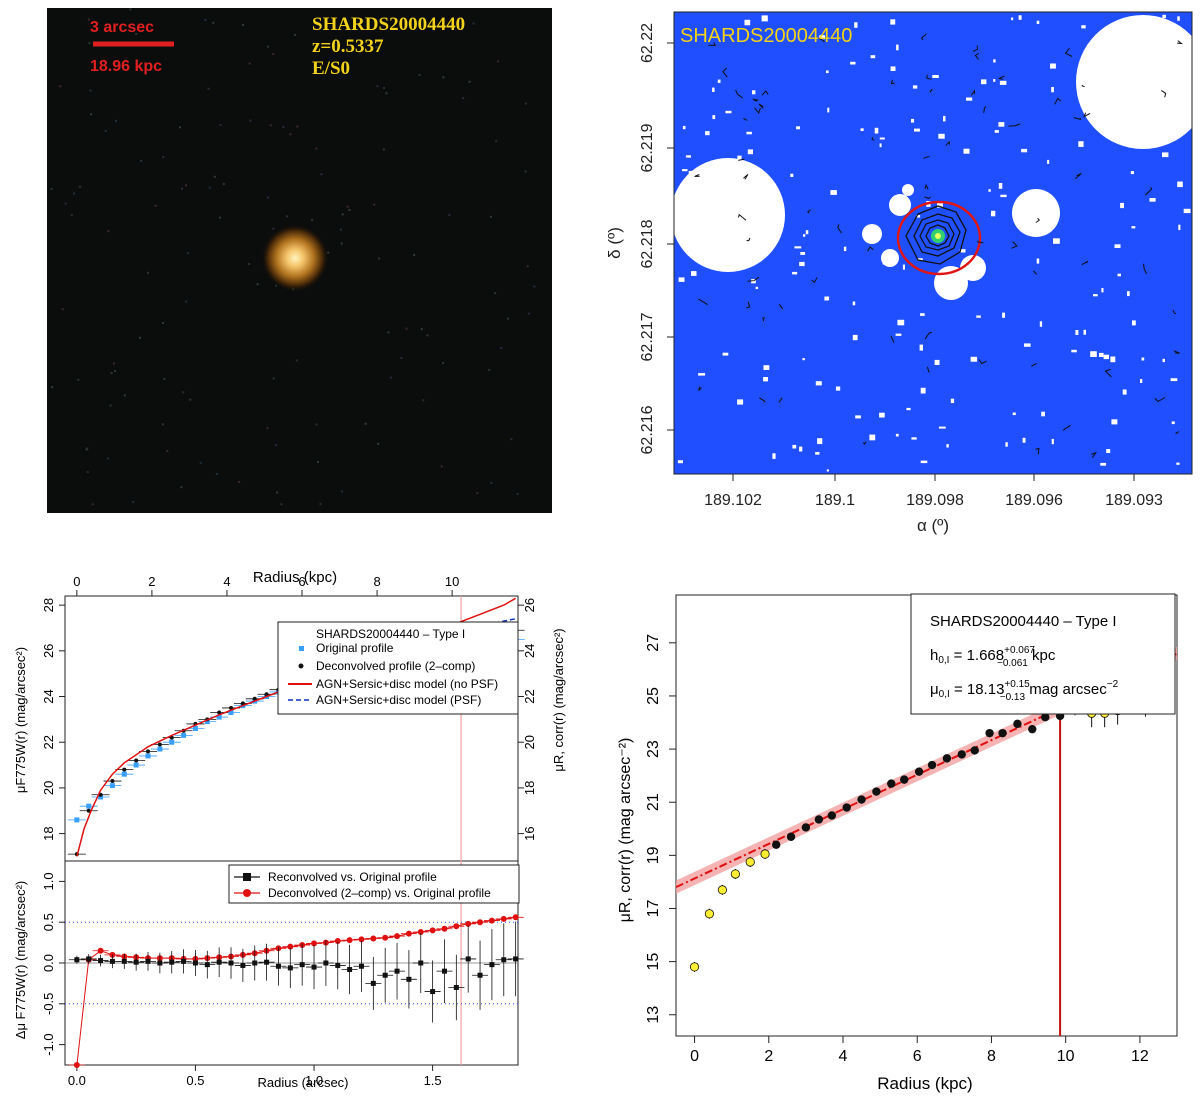 This screenshot has height=1107, width=1200. I want to click on legend-reconv-swatch, so click(247, 877).